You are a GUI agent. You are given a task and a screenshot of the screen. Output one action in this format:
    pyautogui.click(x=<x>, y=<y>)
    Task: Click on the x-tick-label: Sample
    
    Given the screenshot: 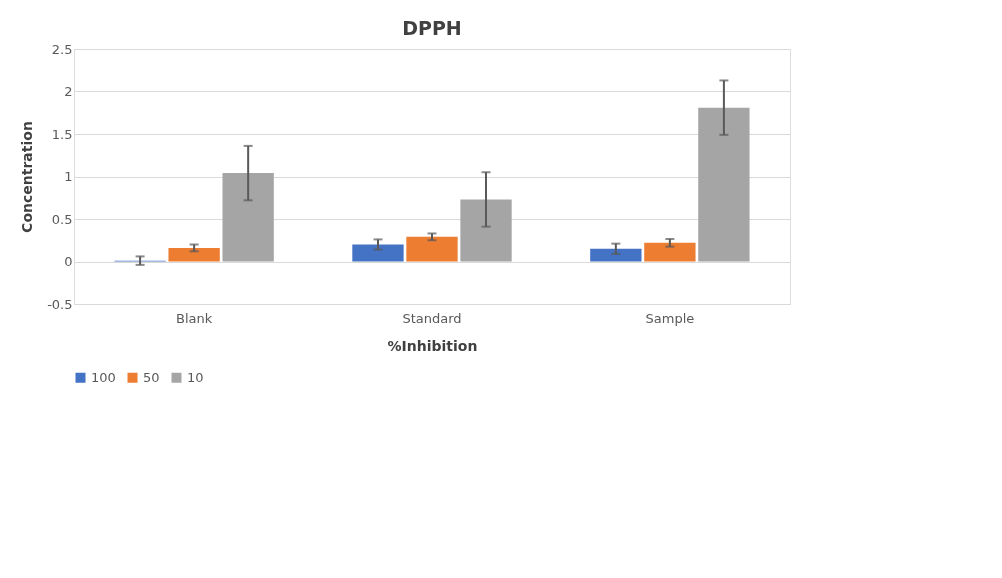 What is the action you would take?
    pyautogui.click(x=670, y=318)
    